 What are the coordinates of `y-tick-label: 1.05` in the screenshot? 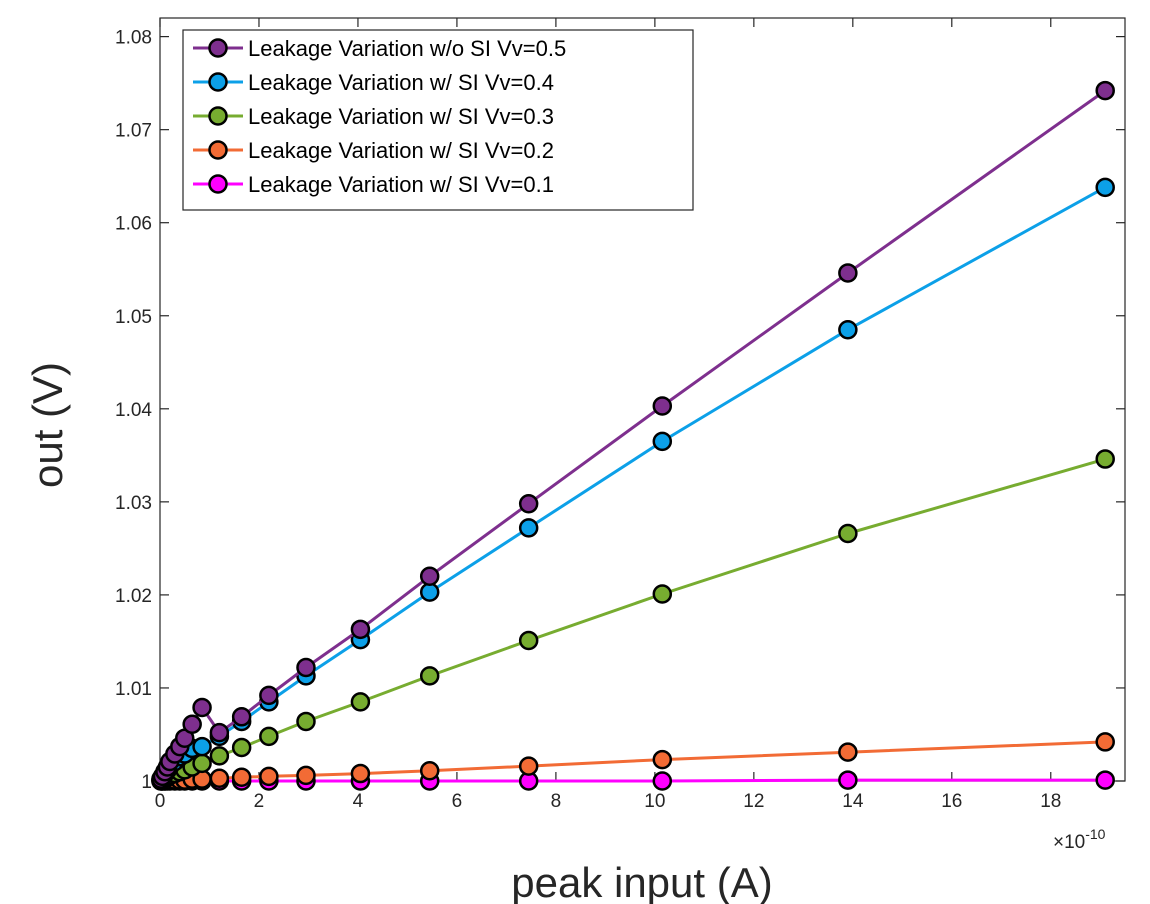 It's located at (133, 317).